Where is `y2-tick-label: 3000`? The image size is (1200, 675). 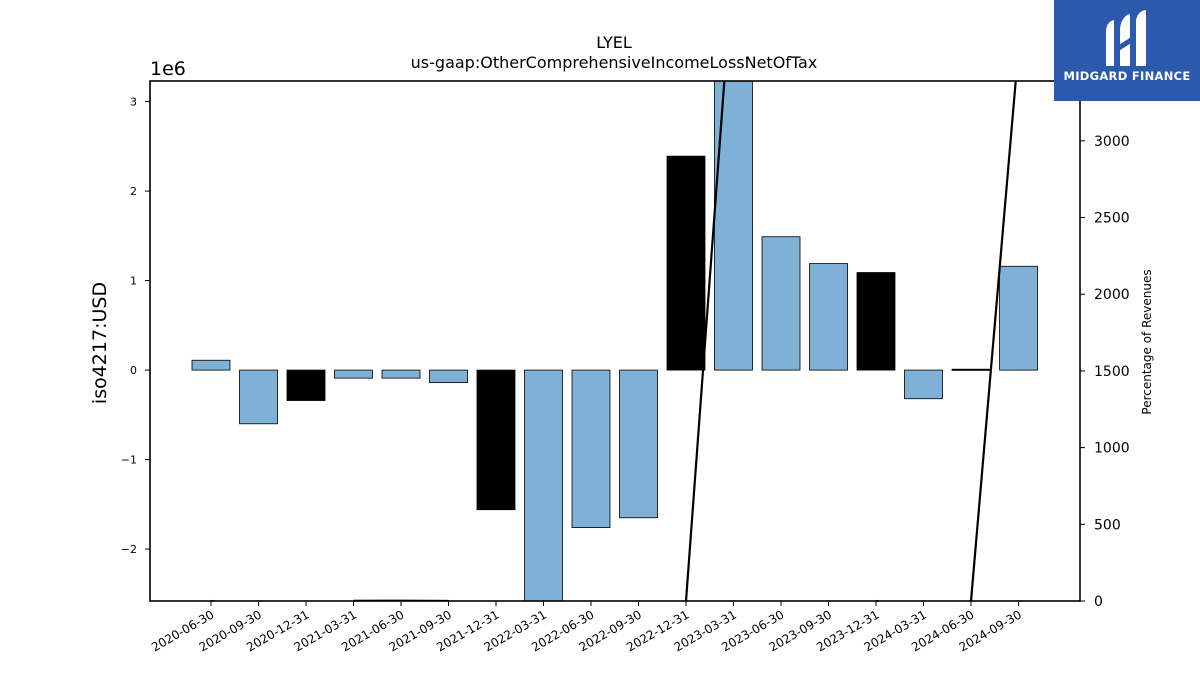
y2-tick-label: 3000 is located at coordinates (1112, 142).